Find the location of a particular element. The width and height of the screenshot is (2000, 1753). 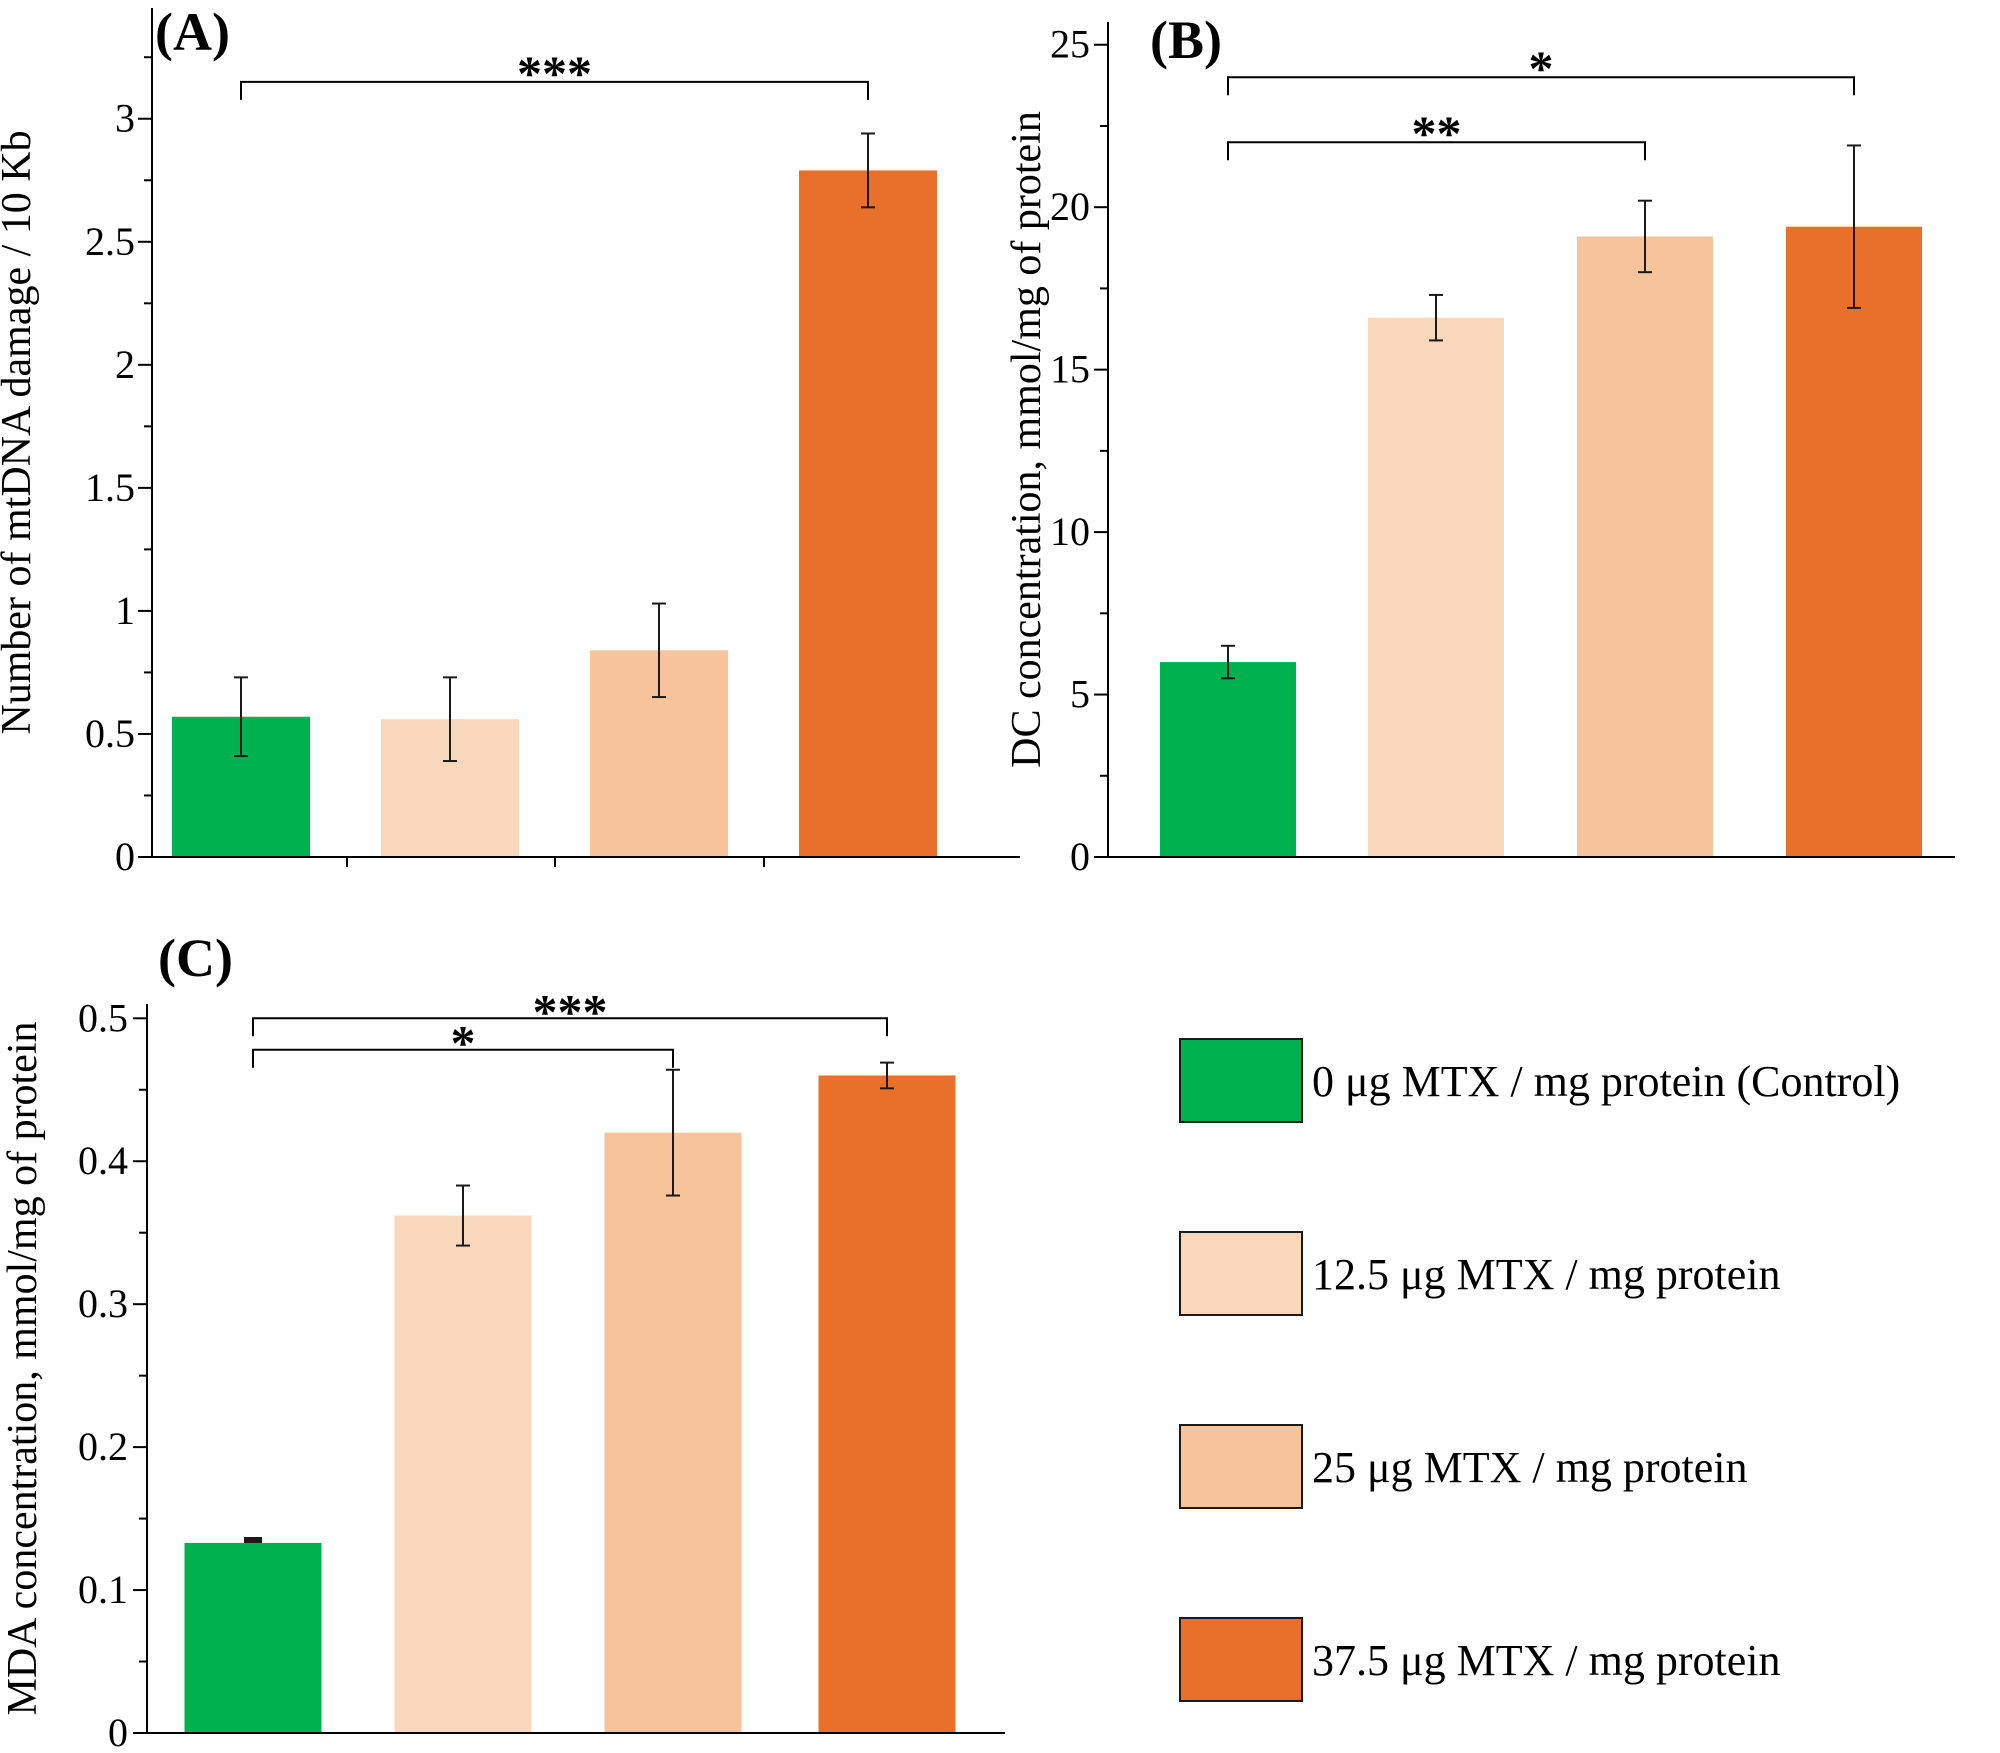

y-tick-label: 2 is located at coordinates (125, 364).